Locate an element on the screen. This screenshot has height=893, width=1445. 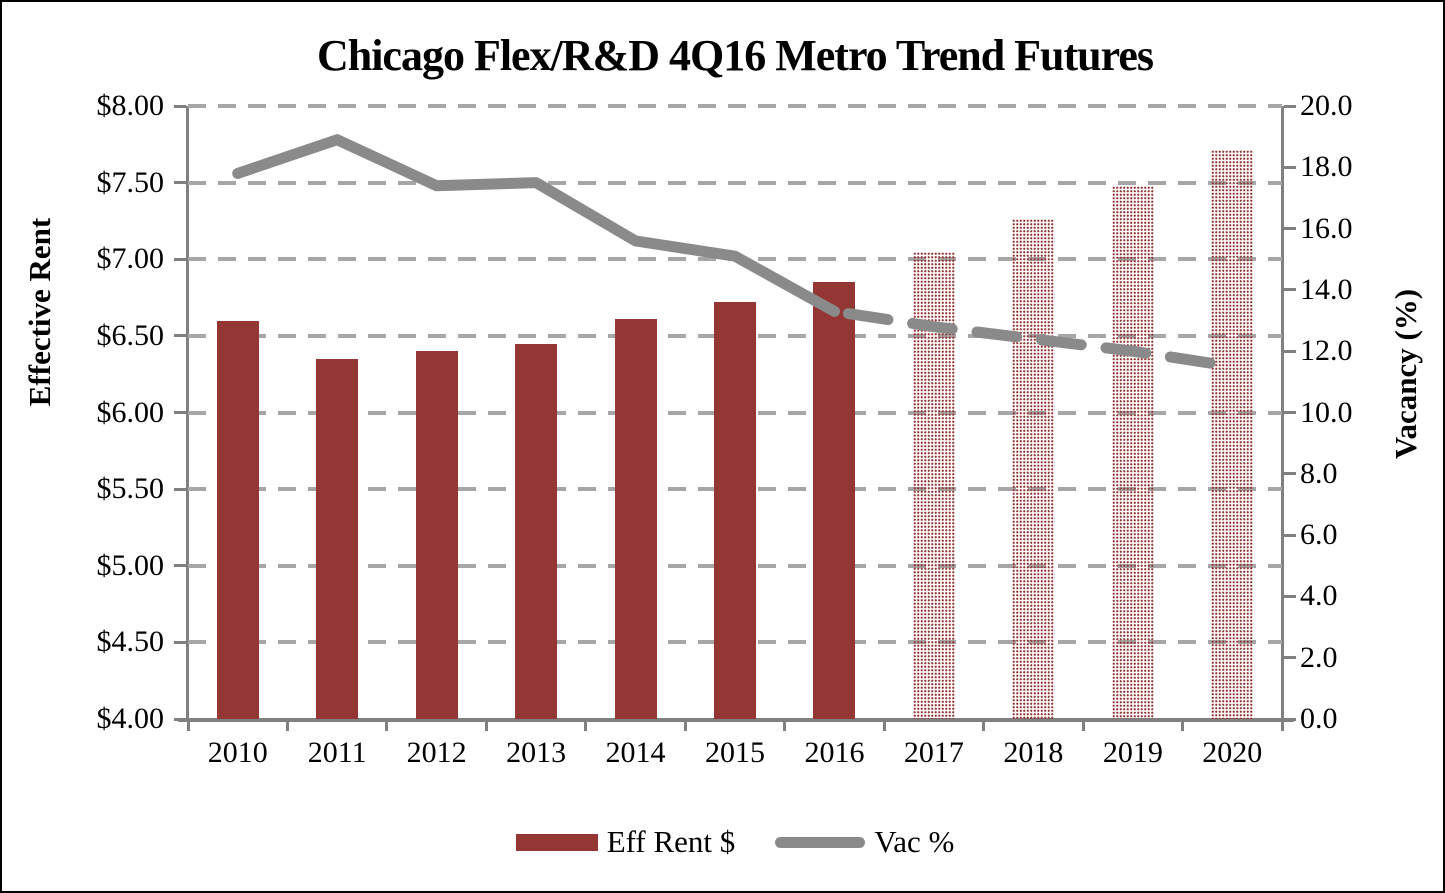
y-axis-right-label: 6.0 is located at coordinates (1319, 535).